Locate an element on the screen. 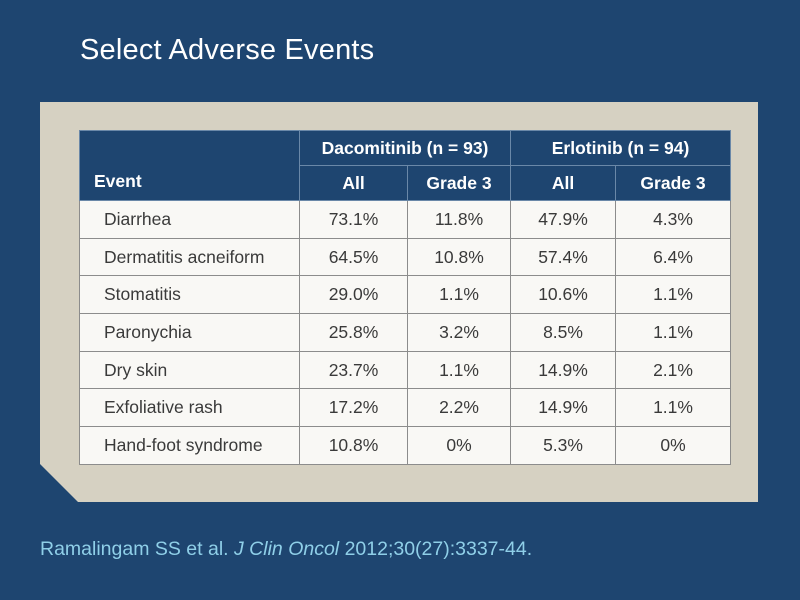  table-row: Hand-foot syndrome 10.8% 0% 5.3% 0% is located at coordinates (405, 445).